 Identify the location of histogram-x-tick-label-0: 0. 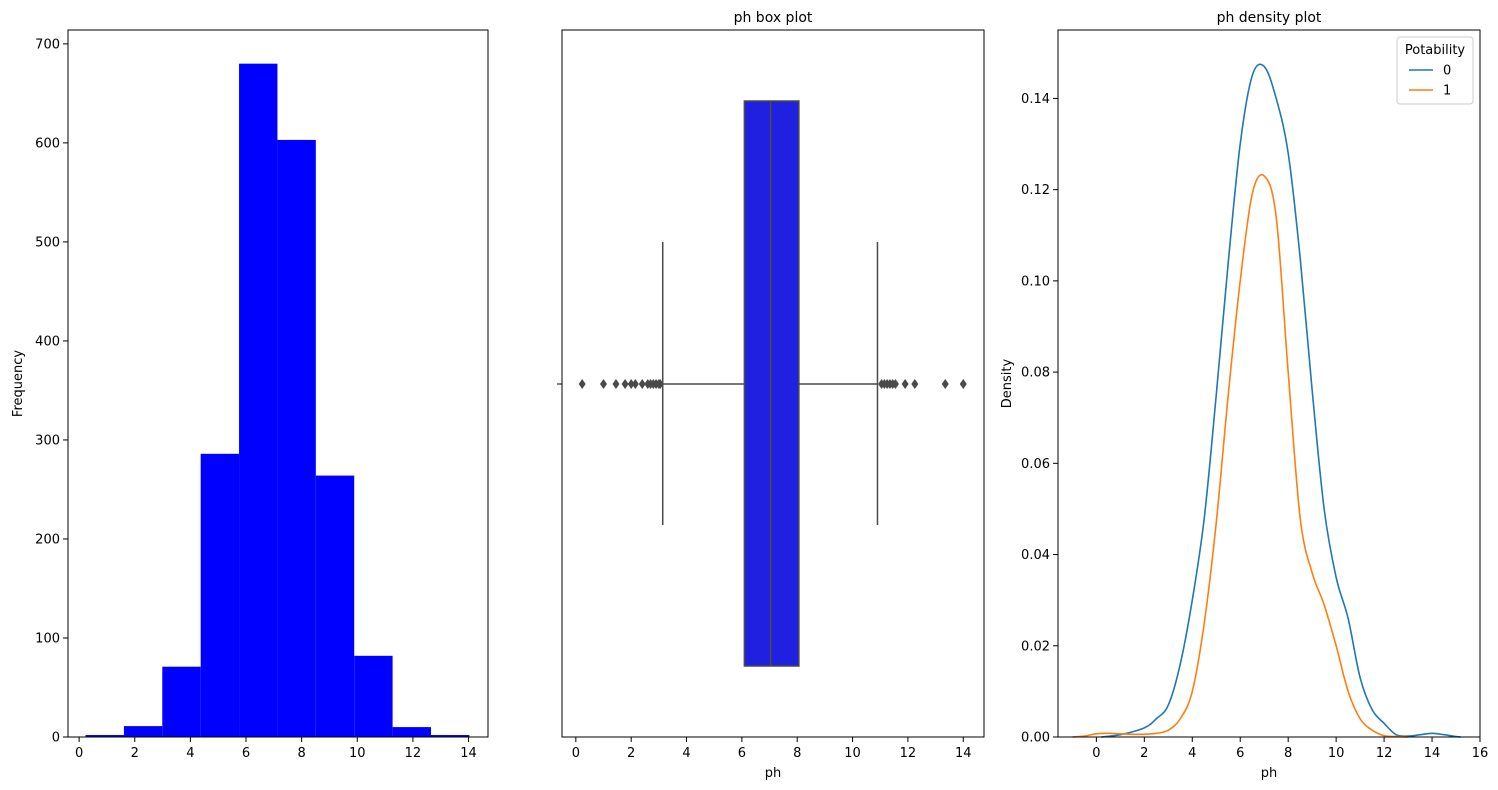
(79, 753).